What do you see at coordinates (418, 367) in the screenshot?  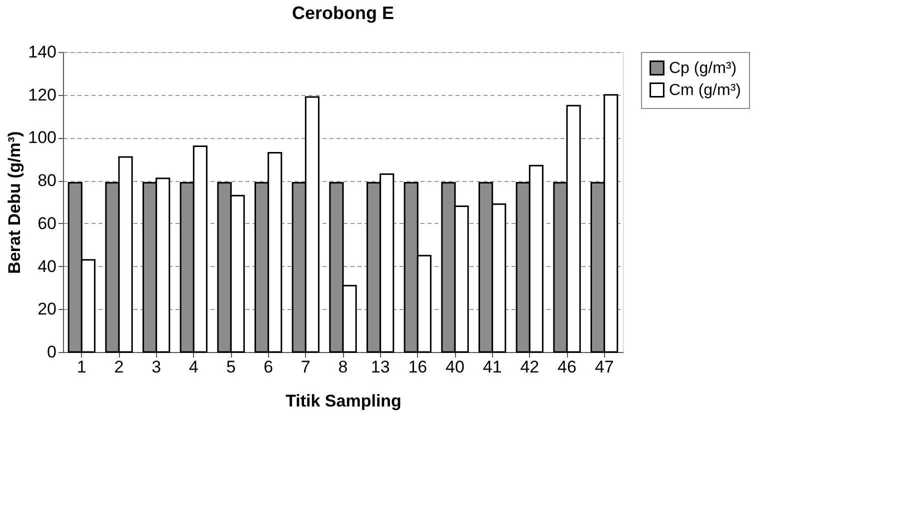 I see `x-tick-label: 16` at bounding box center [418, 367].